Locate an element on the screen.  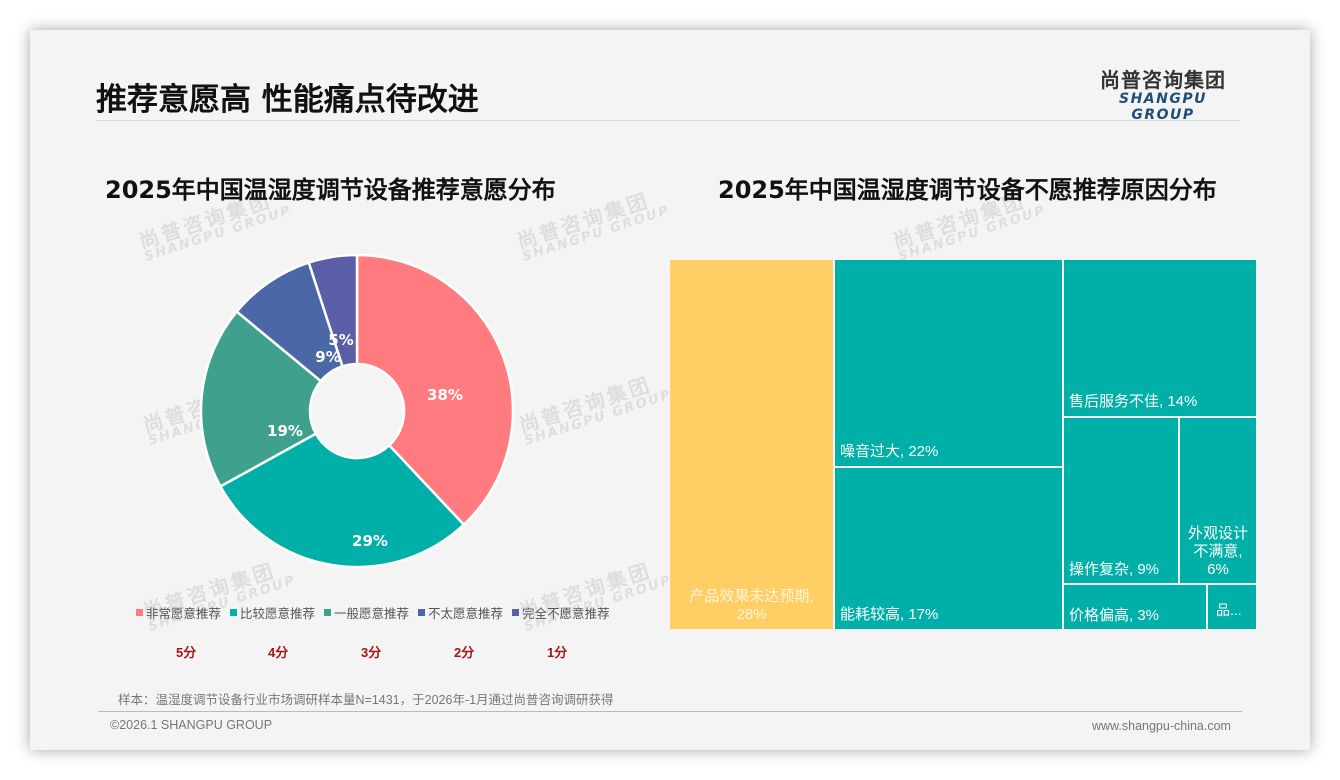
treemap-tile-design: 外观设计 不满意, 6% is located at coordinates (1218, 500).